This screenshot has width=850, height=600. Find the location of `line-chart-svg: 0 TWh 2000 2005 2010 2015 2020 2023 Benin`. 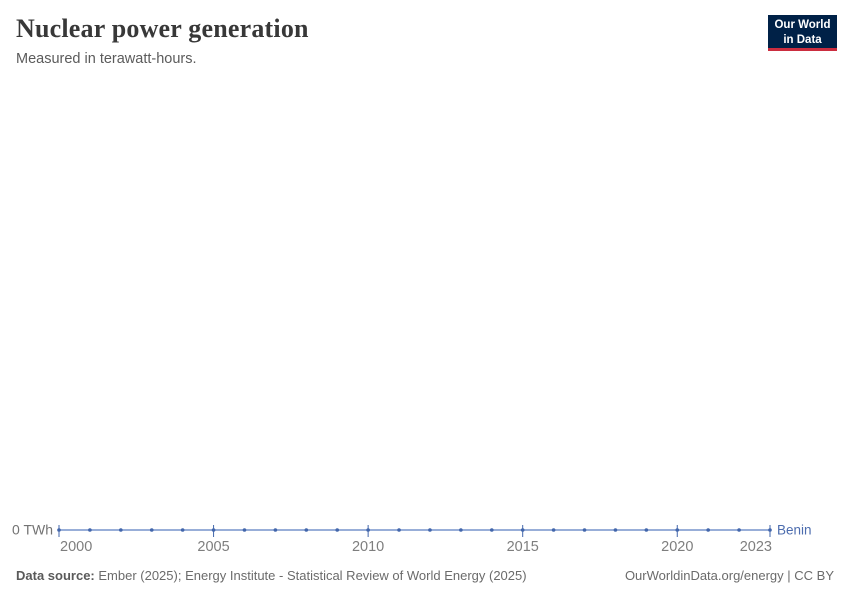

line-chart-svg: 0 TWh 2000 2005 2010 2015 2020 2023 Benin is located at coordinates (425, 527).